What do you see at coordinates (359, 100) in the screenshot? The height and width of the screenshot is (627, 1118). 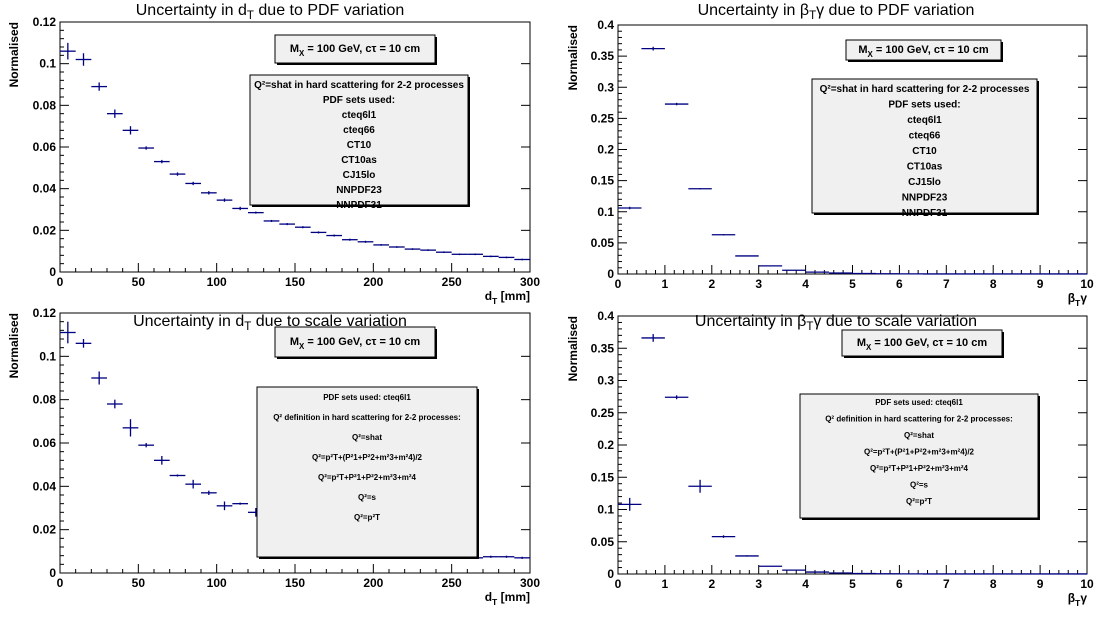 I see `legend-line: PDF sets used:` at bounding box center [359, 100].